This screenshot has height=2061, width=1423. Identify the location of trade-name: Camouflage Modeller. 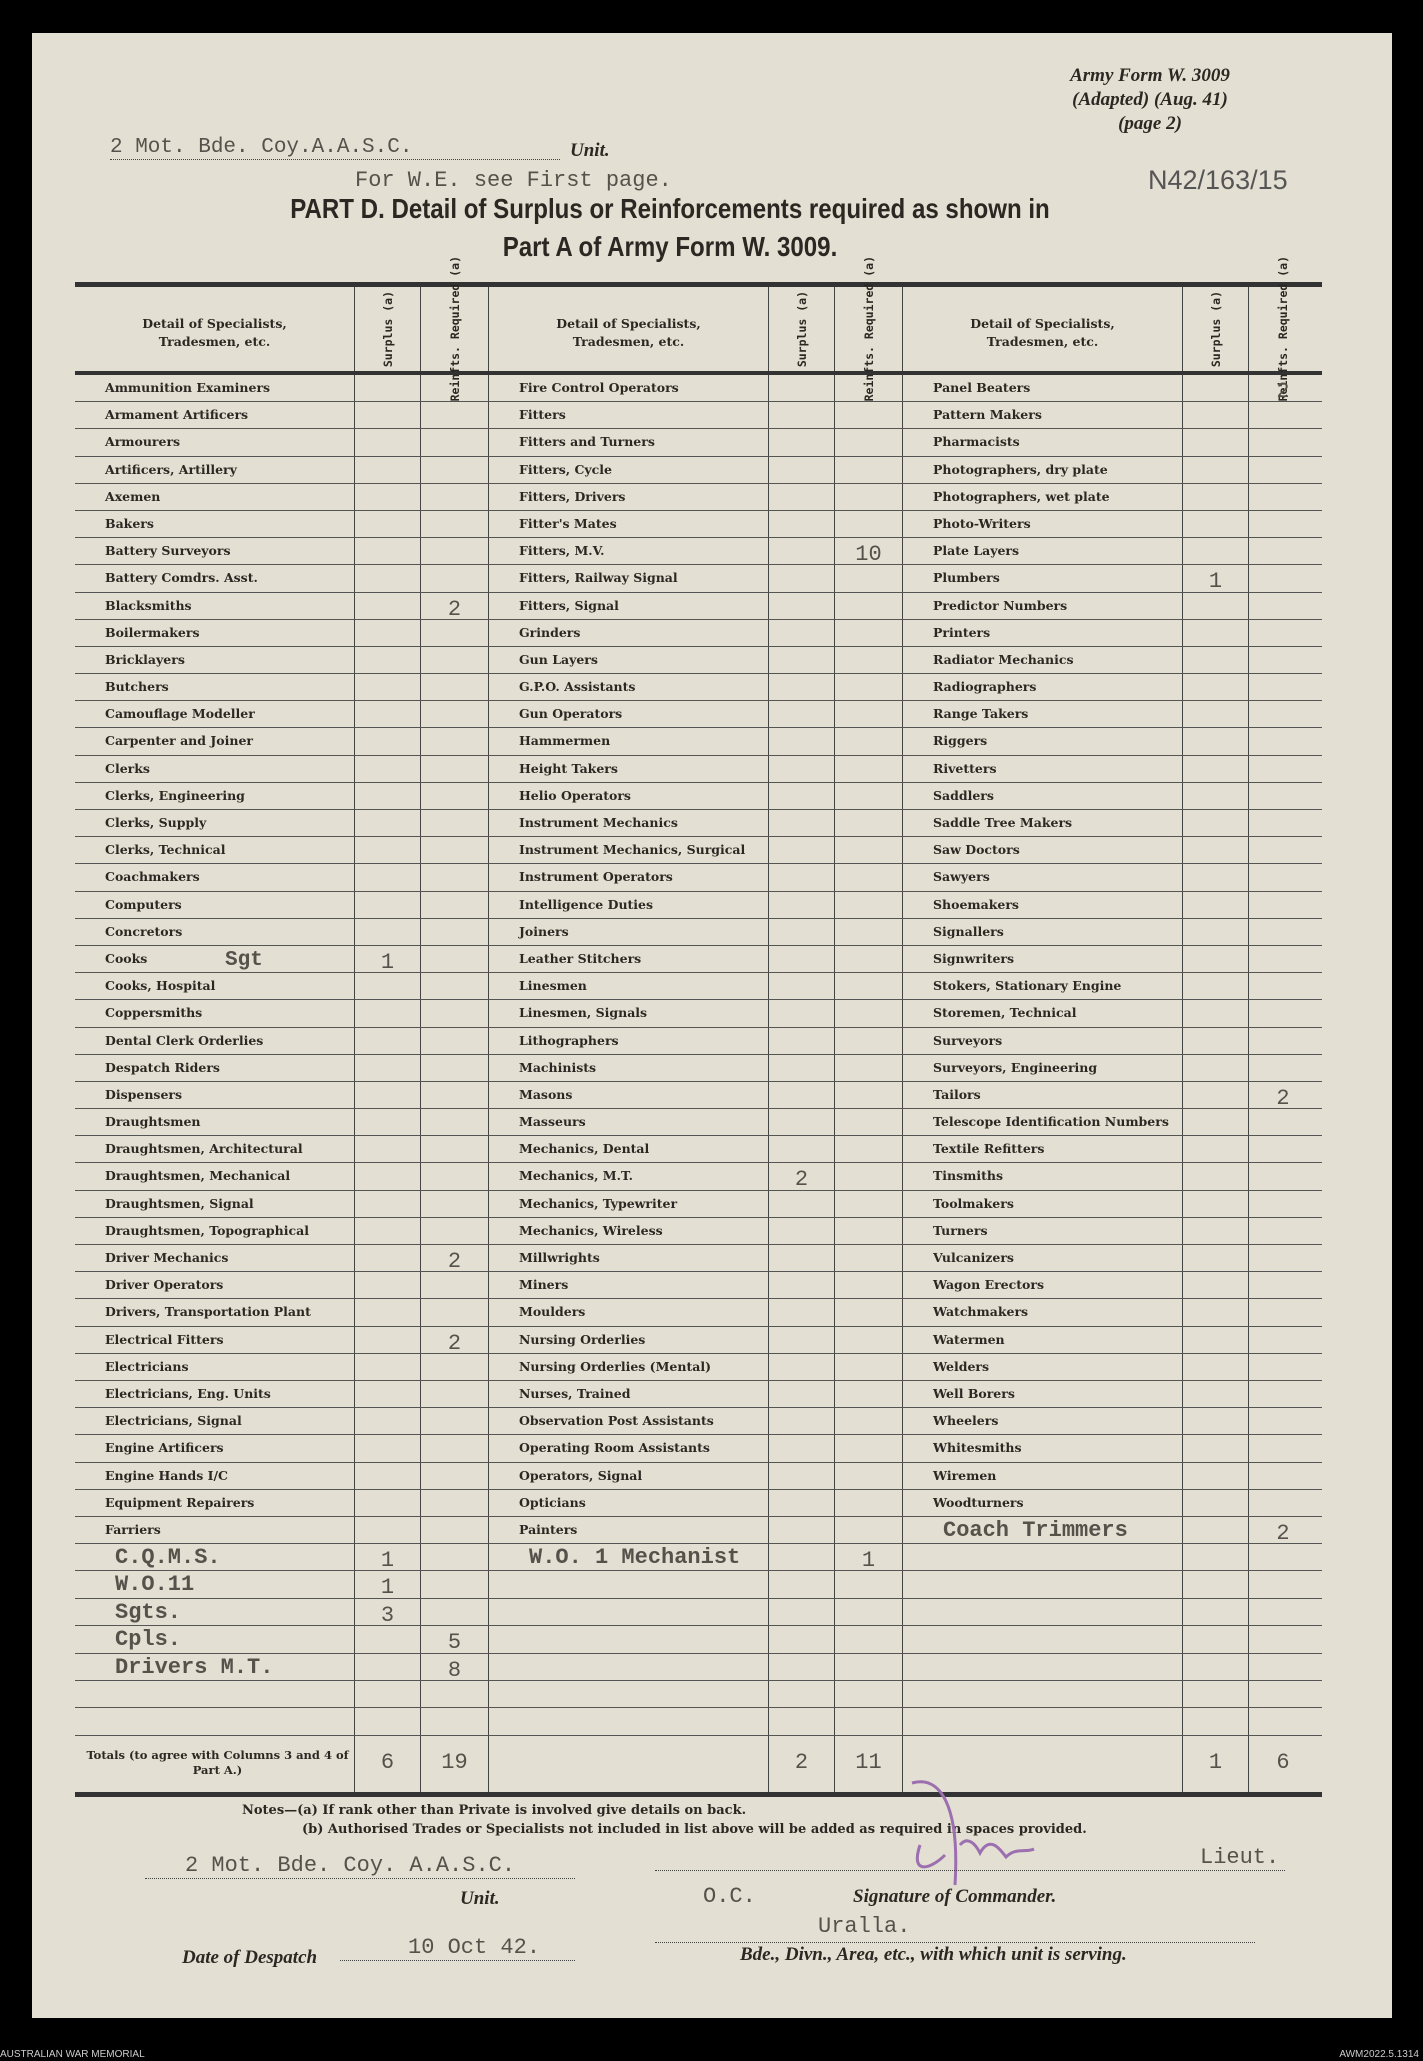
(180, 714).